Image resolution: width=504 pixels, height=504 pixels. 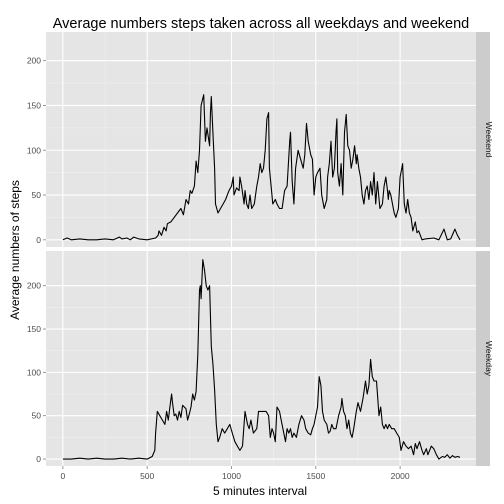 I want to click on x-tick-label: 1500, so click(x=315, y=476).